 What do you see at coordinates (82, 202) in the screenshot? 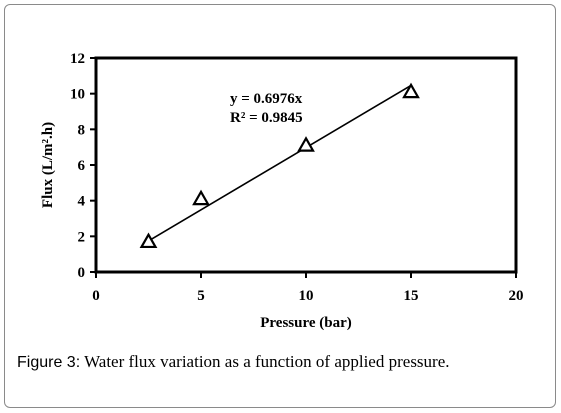
I see `y-tick-label: 4` at bounding box center [82, 202].